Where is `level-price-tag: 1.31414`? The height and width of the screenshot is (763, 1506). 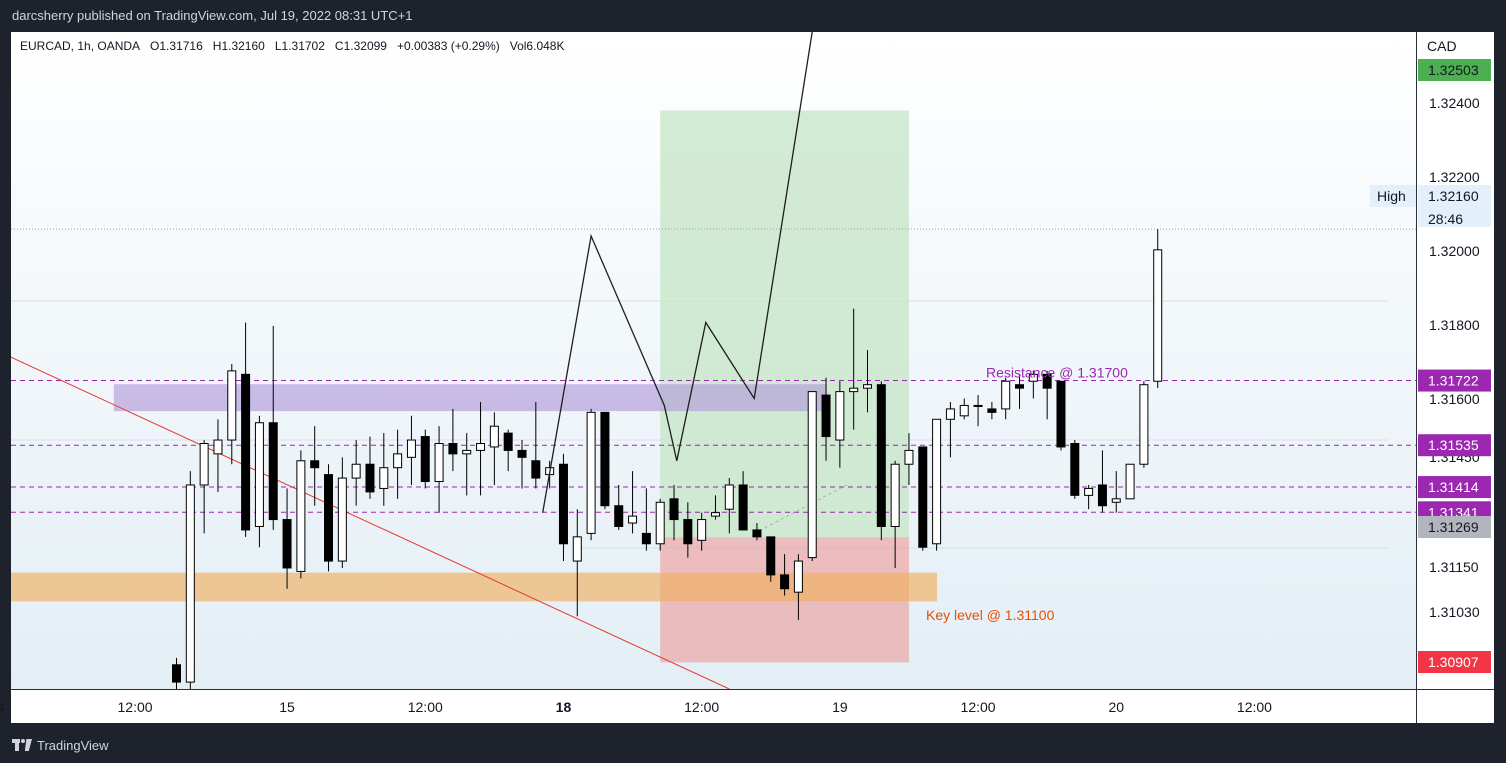 level-price-tag: 1.31414 is located at coordinates (1454, 487).